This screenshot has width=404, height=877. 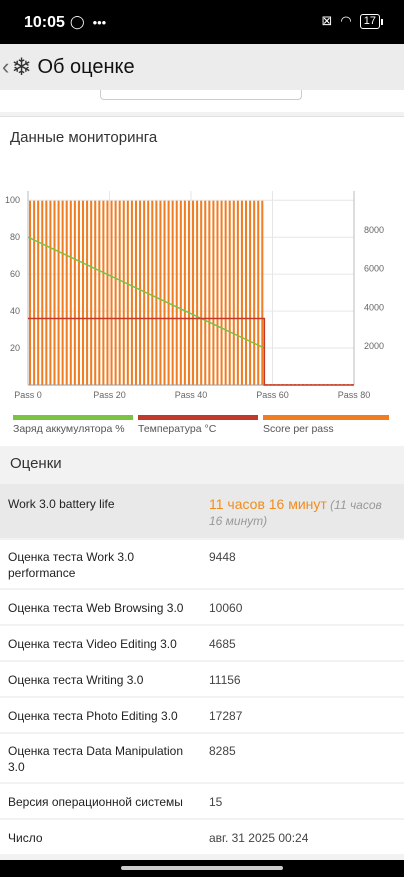 I want to click on y-right-tick-label: 6000, so click(x=374, y=269).